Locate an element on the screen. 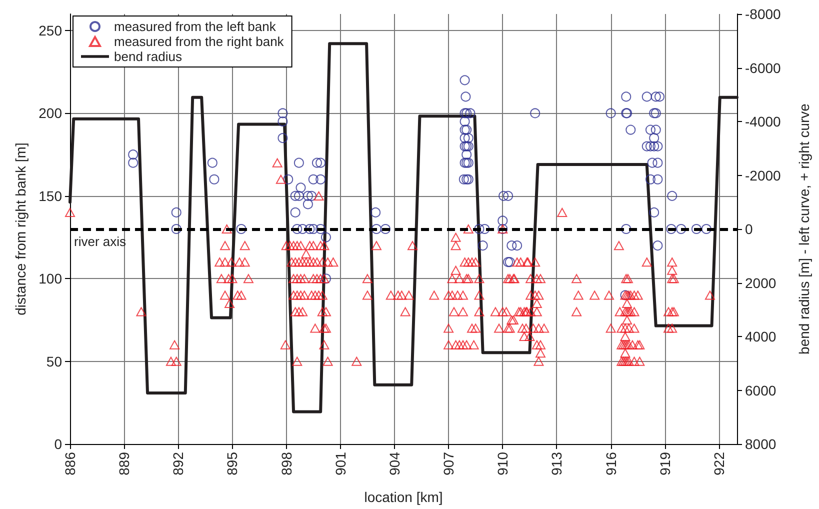 The image size is (819, 509). y2-tick-label: 2000 is located at coordinates (760, 282).